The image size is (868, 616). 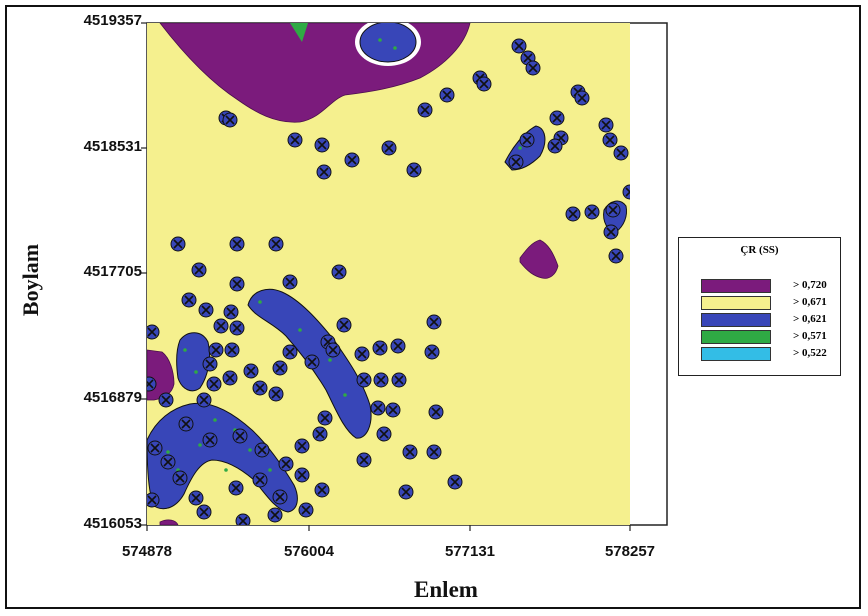 I want to click on y-tick-label: 4519357, so click(x=112, y=20).